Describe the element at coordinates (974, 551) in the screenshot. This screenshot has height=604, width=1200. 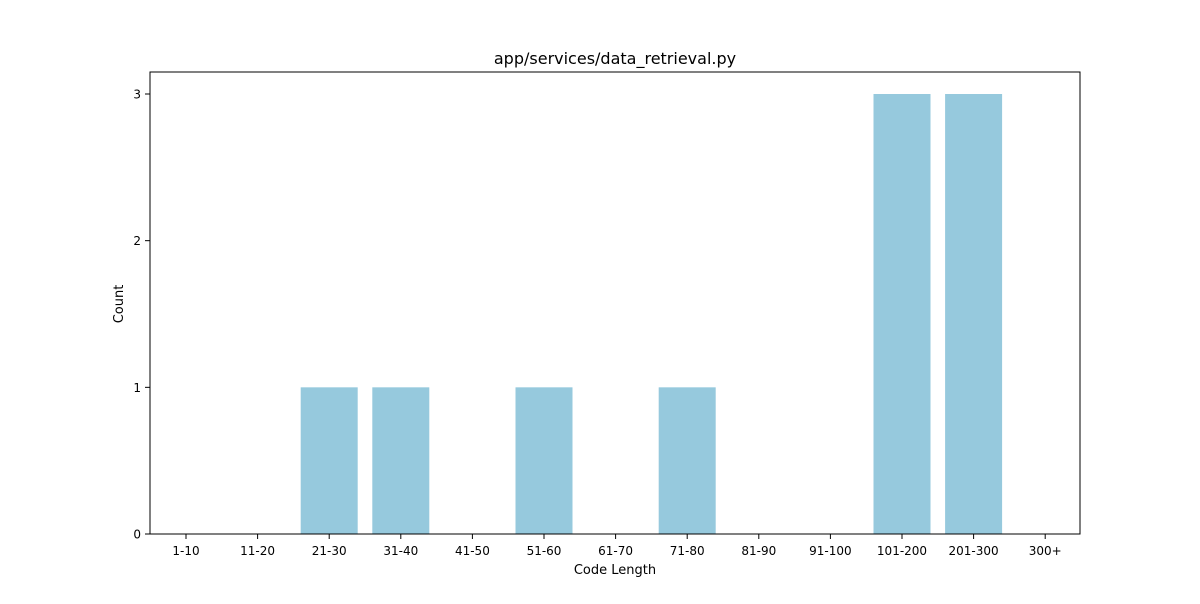
I see `x-tick-label: 201-300` at that location.